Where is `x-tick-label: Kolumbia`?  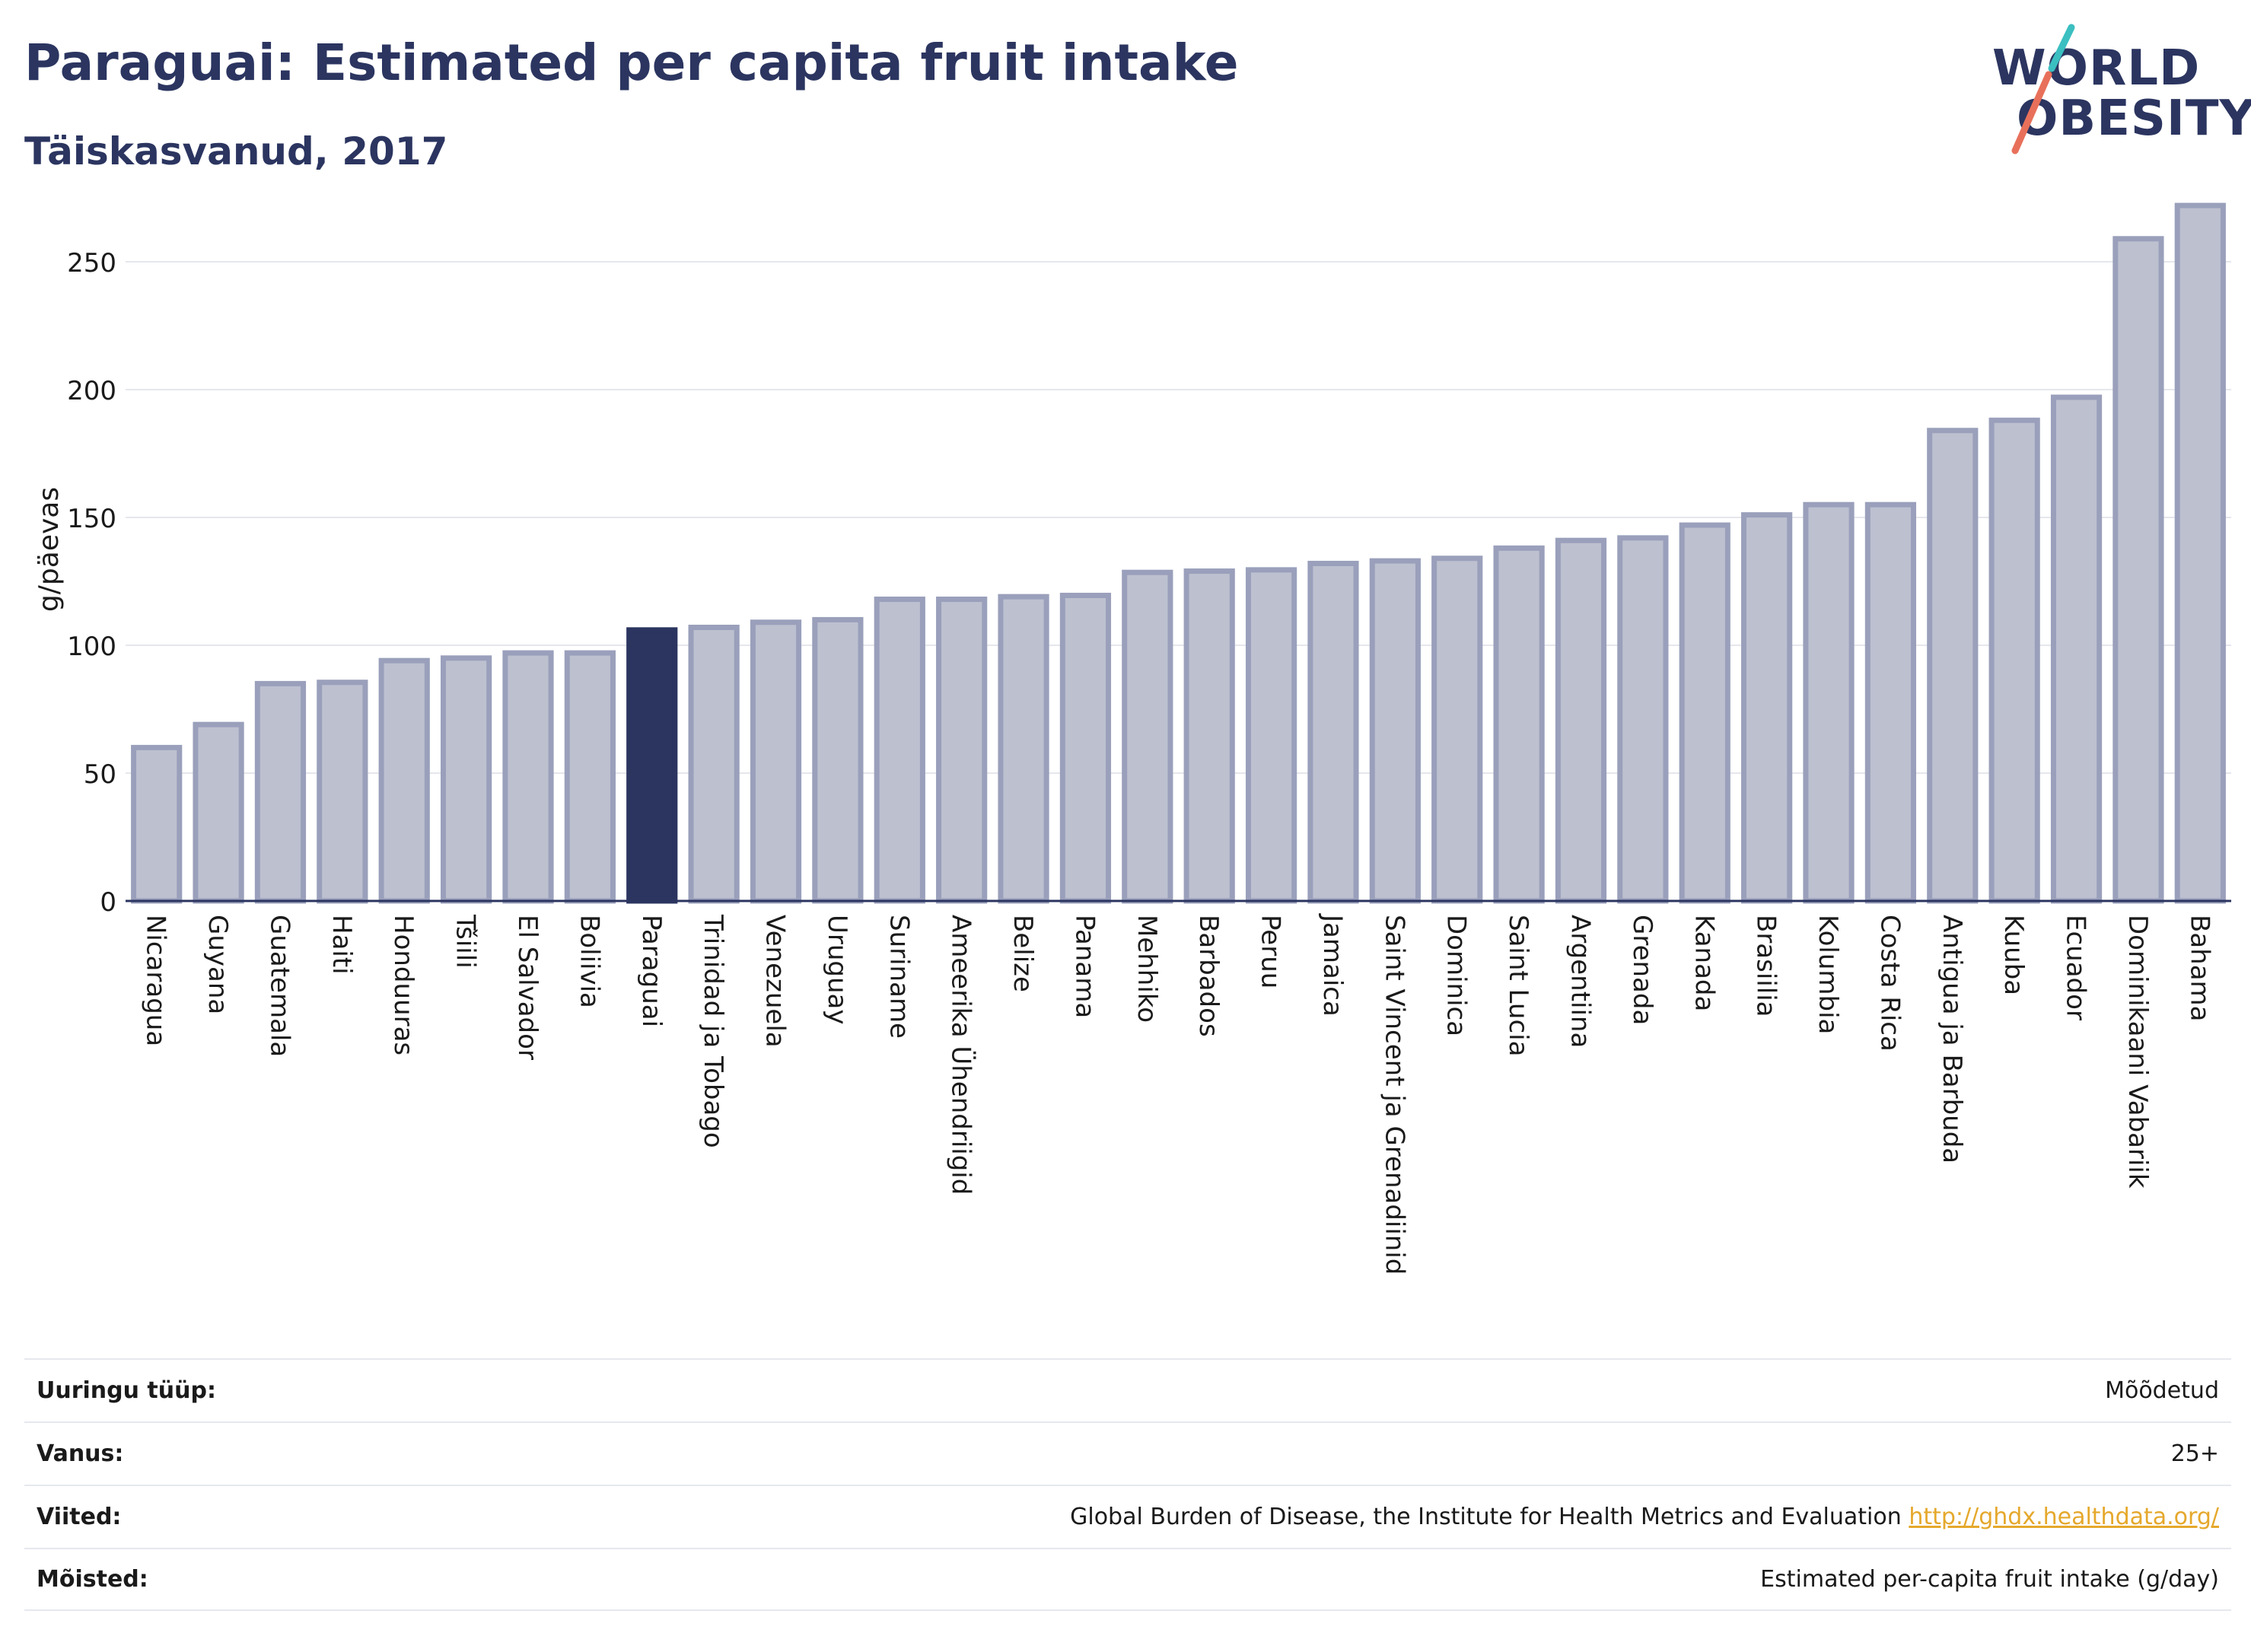
x-tick-label: Kolumbia is located at coordinates (1828, 974).